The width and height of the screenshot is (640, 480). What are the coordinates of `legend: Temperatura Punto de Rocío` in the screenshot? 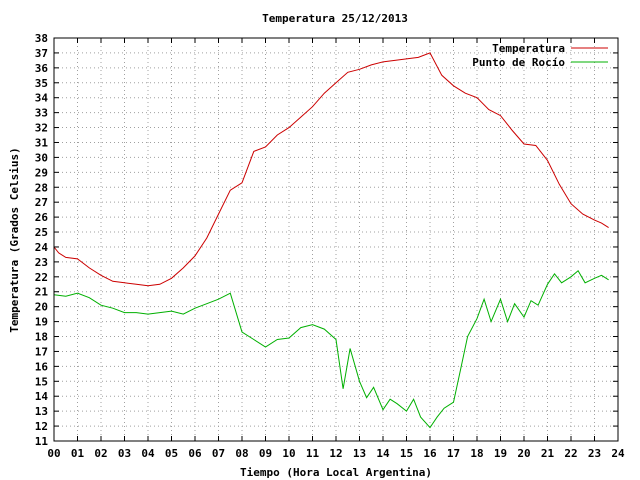 It's located at (540, 55).